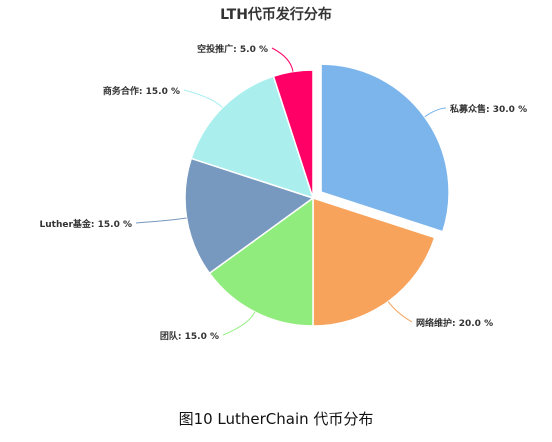 This screenshot has width=552, height=442. Describe the element at coordinates (454, 323) in the screenshot. I see `slice-label: 网络维护: 20.0 %` at that location.